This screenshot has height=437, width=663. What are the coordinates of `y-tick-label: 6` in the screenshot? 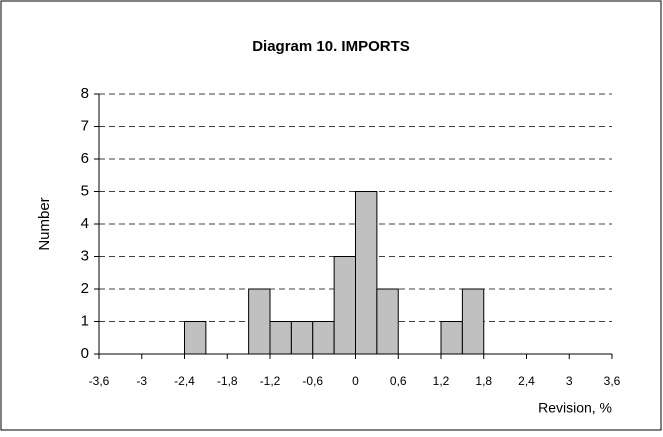 It's located at (85, 158).